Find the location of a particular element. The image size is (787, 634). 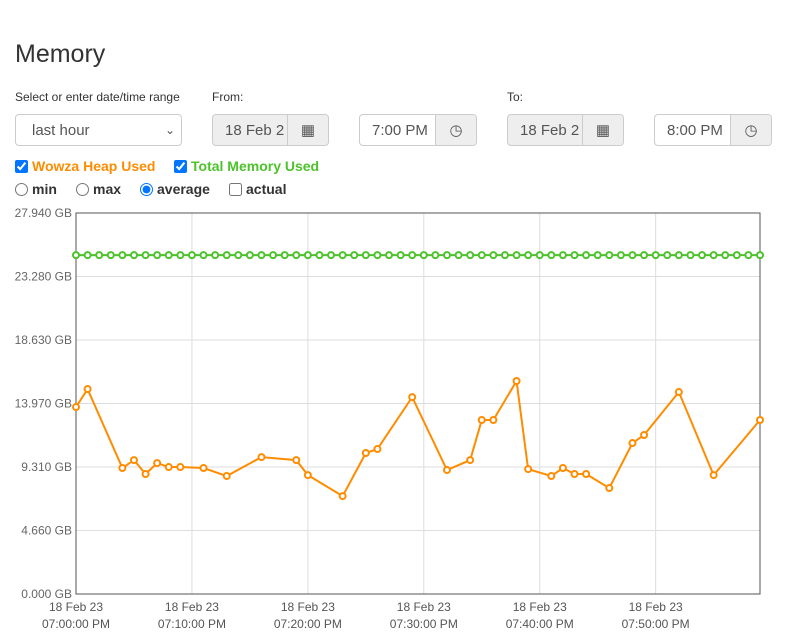

from-label: From: is located at coordinates (228, 97).